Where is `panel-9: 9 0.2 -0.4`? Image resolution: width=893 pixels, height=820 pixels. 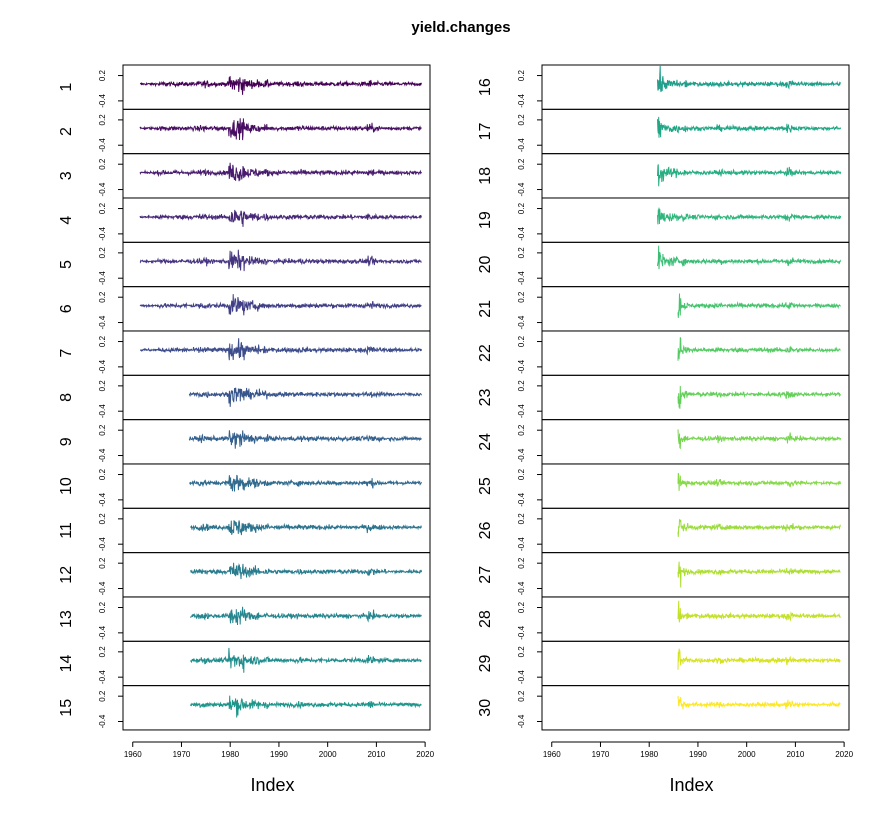 panel-9: 9 0.2 -0.4 is located at coordinates (244, 442).